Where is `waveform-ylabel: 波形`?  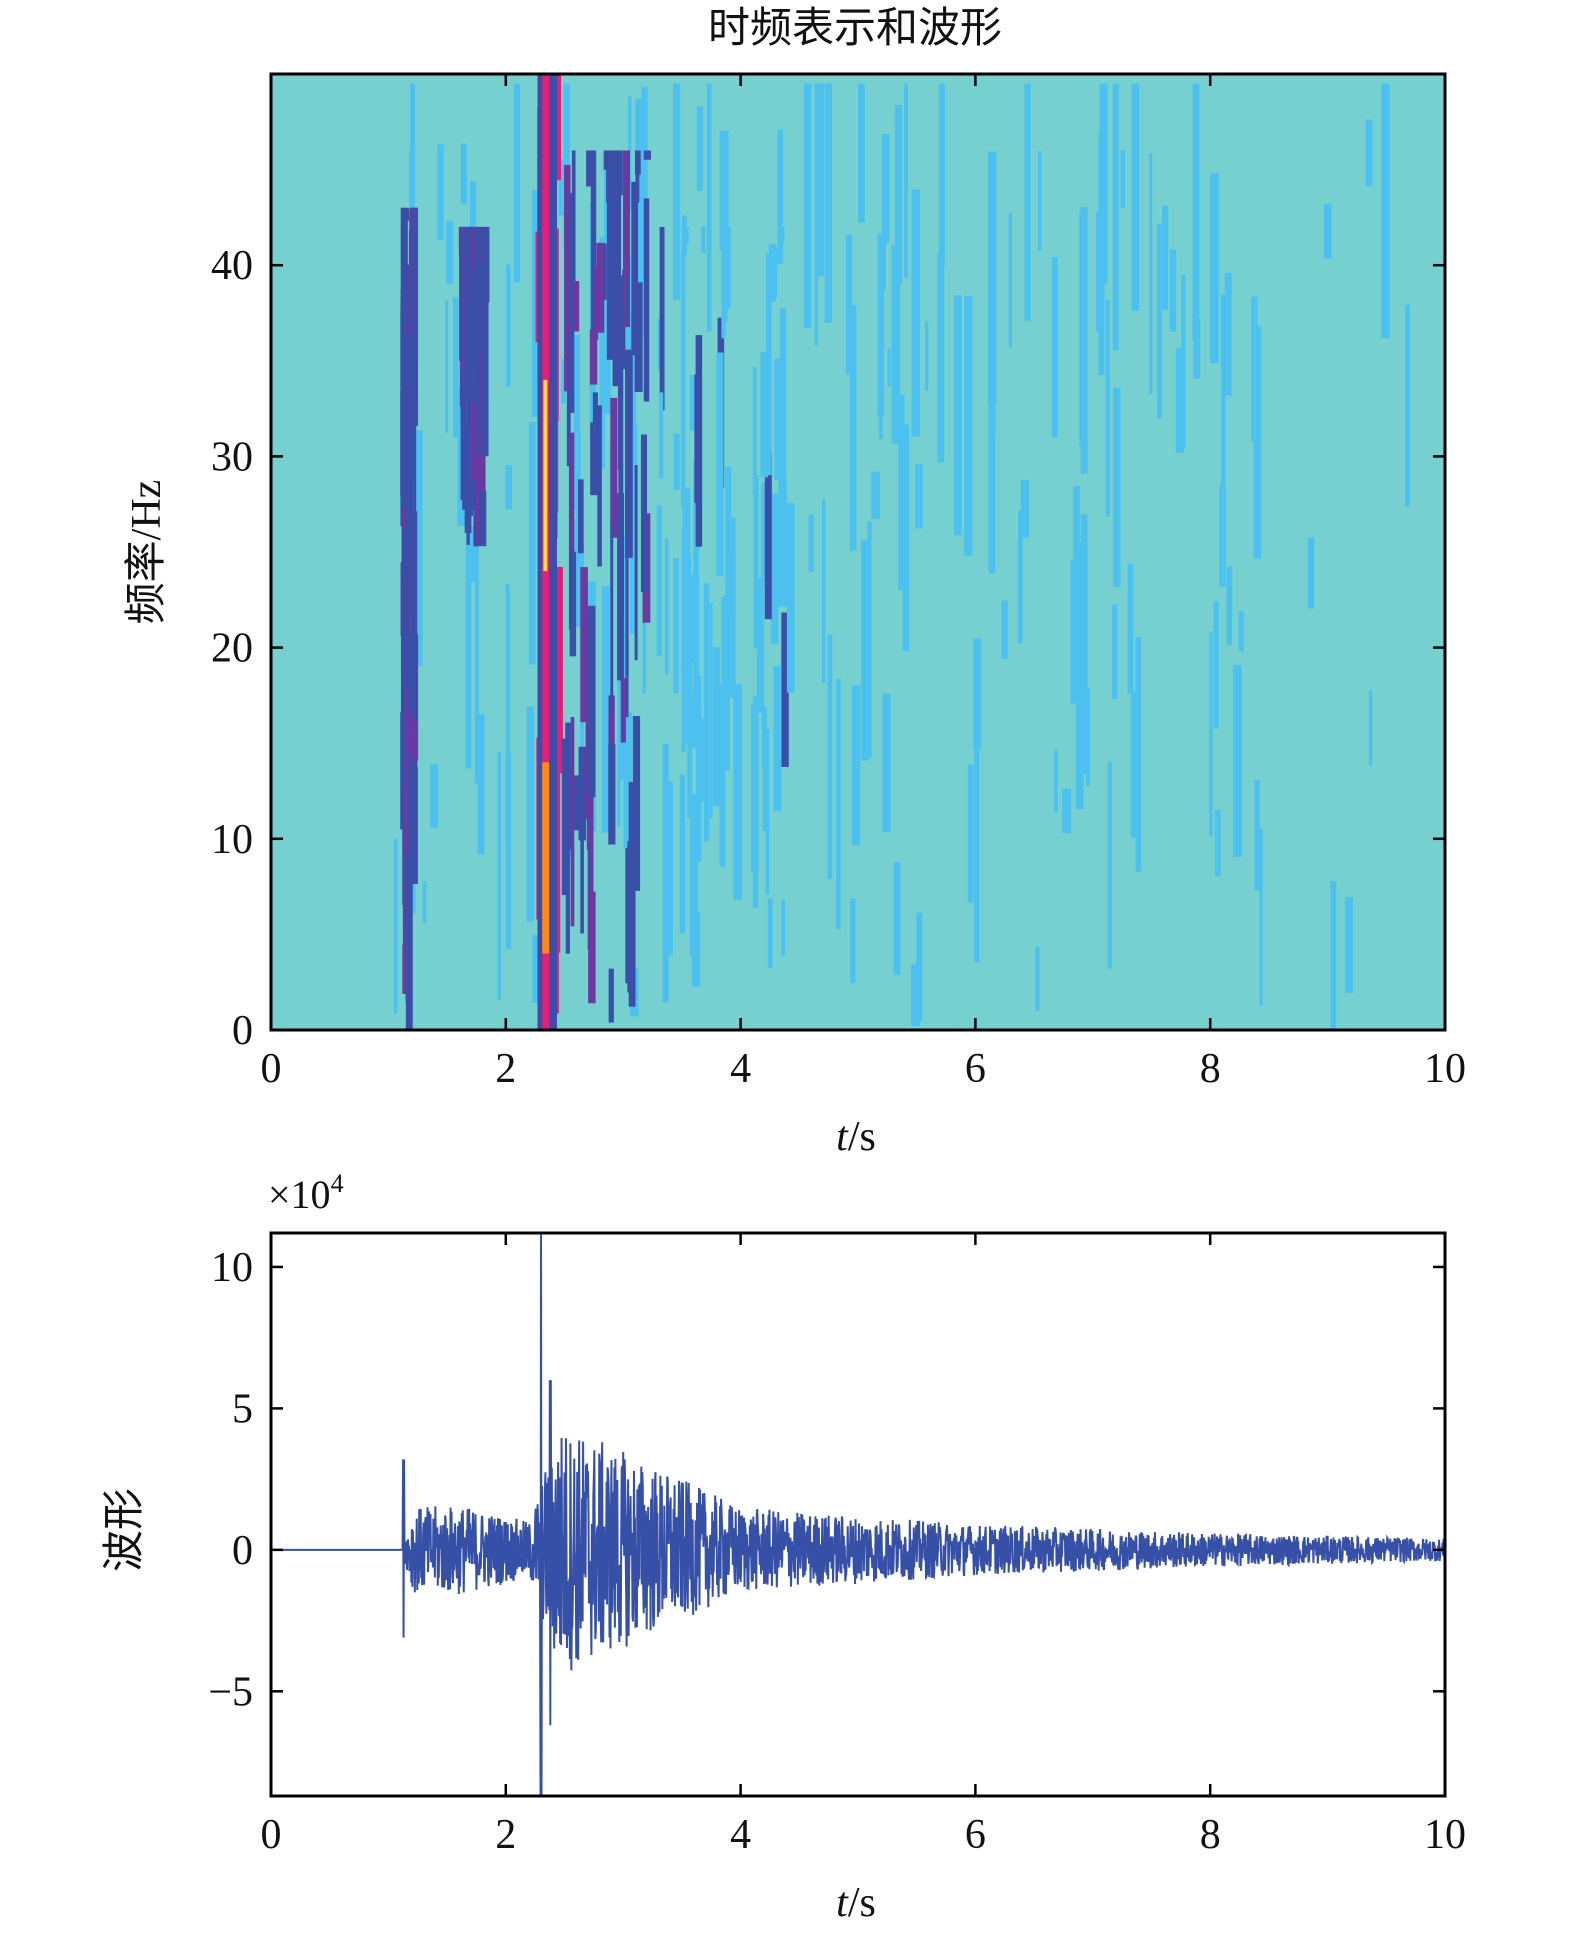
waveform-ylabel: 波形 is located at coordinates (125, 1530).